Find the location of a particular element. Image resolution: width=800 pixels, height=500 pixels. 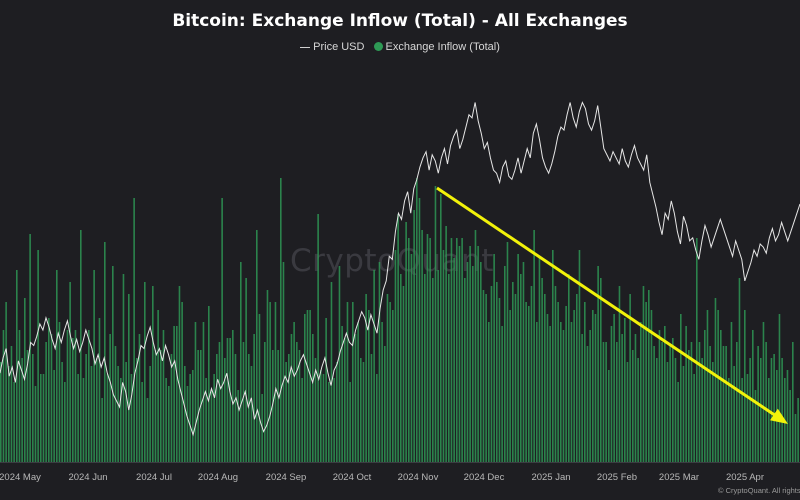

legend-item-inflow: Exchange Inflow (Total) is located at coordinates (436, 47).